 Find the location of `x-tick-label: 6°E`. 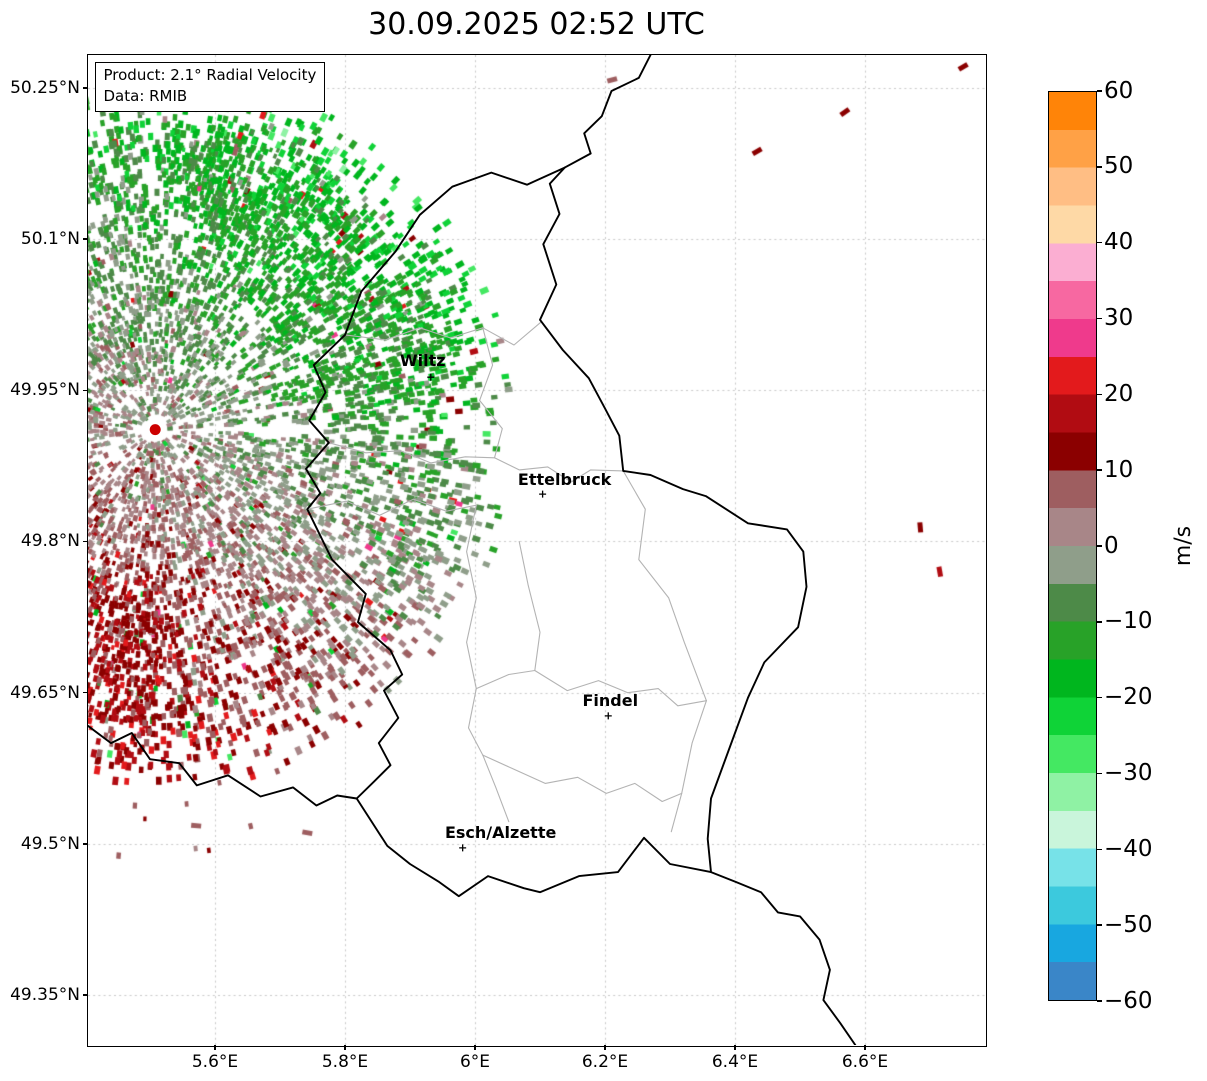

x-tick-label: 6°E is located at coordinates (475, 1062).